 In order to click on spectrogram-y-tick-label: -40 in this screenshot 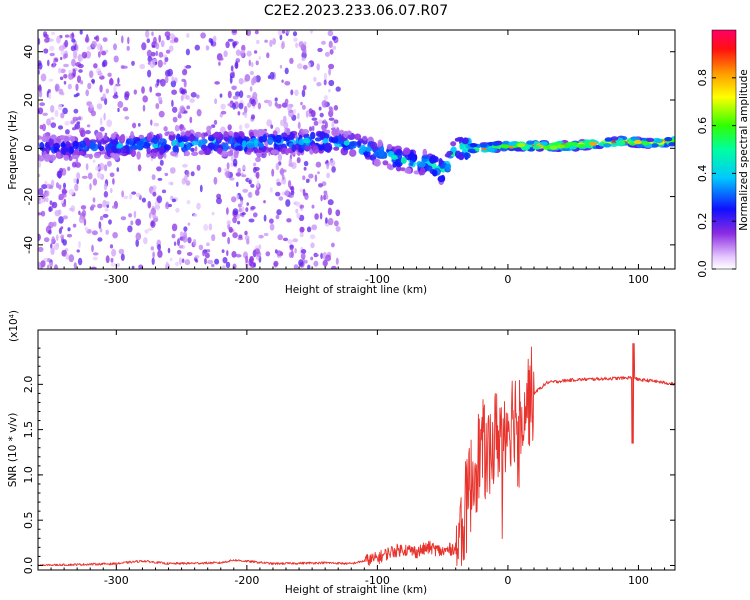, I will do `click(28, 245)`.